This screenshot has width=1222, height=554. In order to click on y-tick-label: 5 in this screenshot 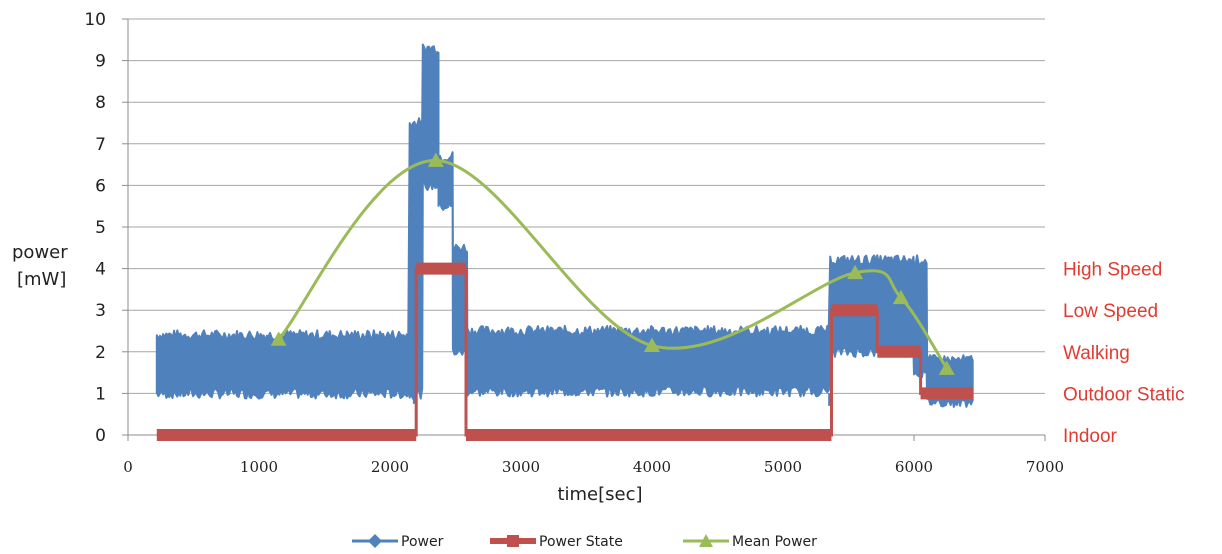, I will do `click(100, 228)`.